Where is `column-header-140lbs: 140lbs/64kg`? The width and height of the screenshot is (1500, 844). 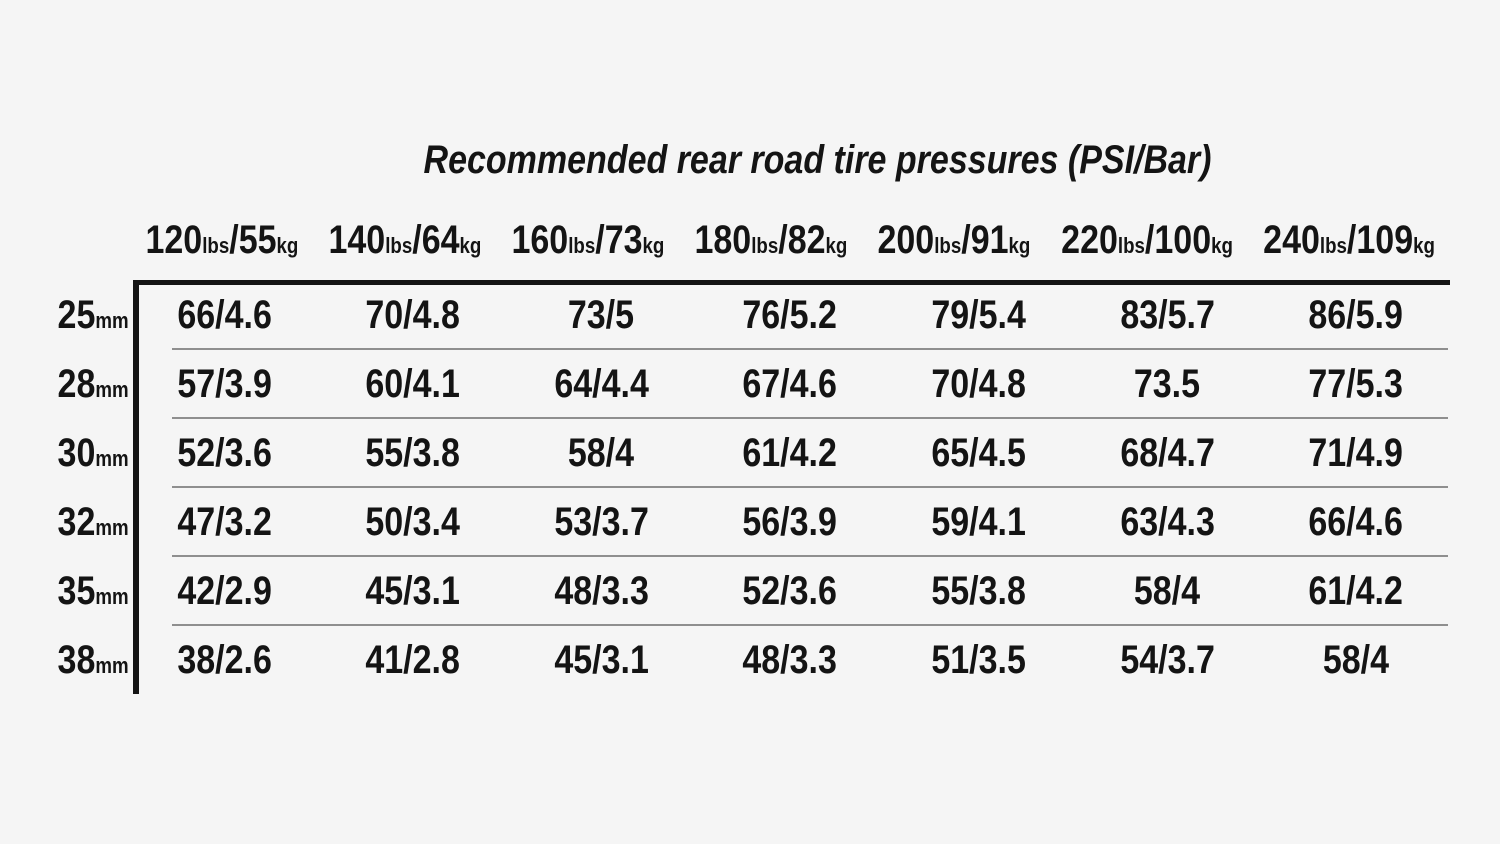
column-header-140lbs: 140lbs/64kg is located at coordinates (404, 243).